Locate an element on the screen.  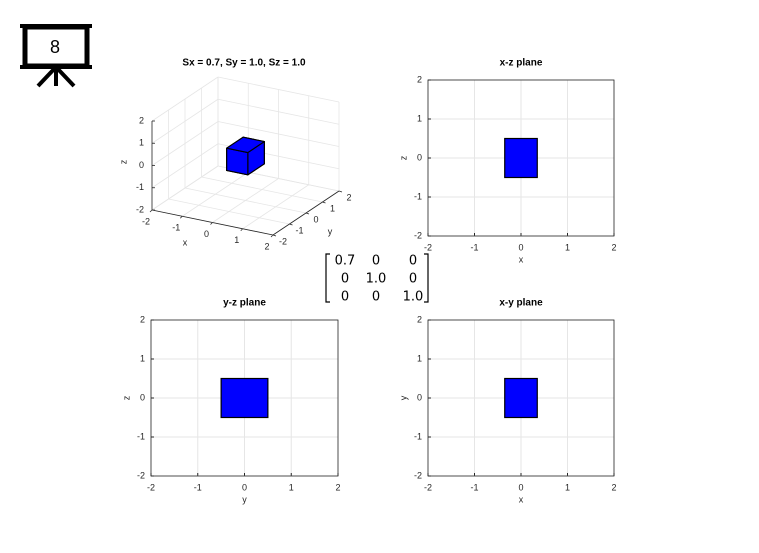
matrix-cell: 0.7 is located at coordinates (345, 261).